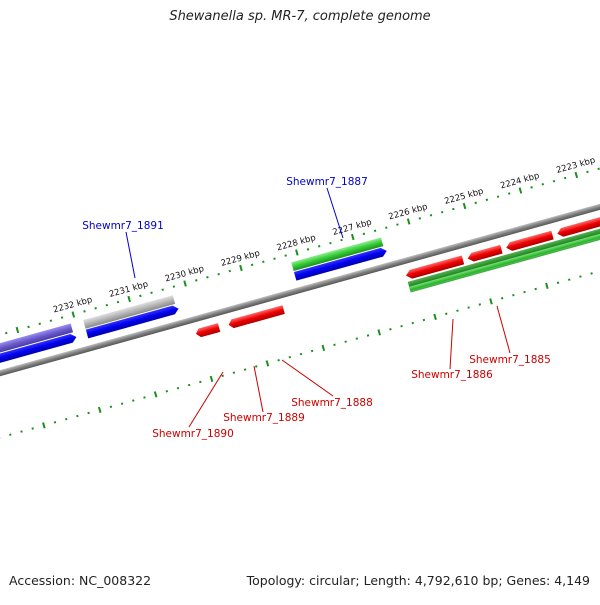 The height and width of the screenshot is (605, 600). I want to click on gene-label-1888: Shewmr7_1888, so click(332, 403).